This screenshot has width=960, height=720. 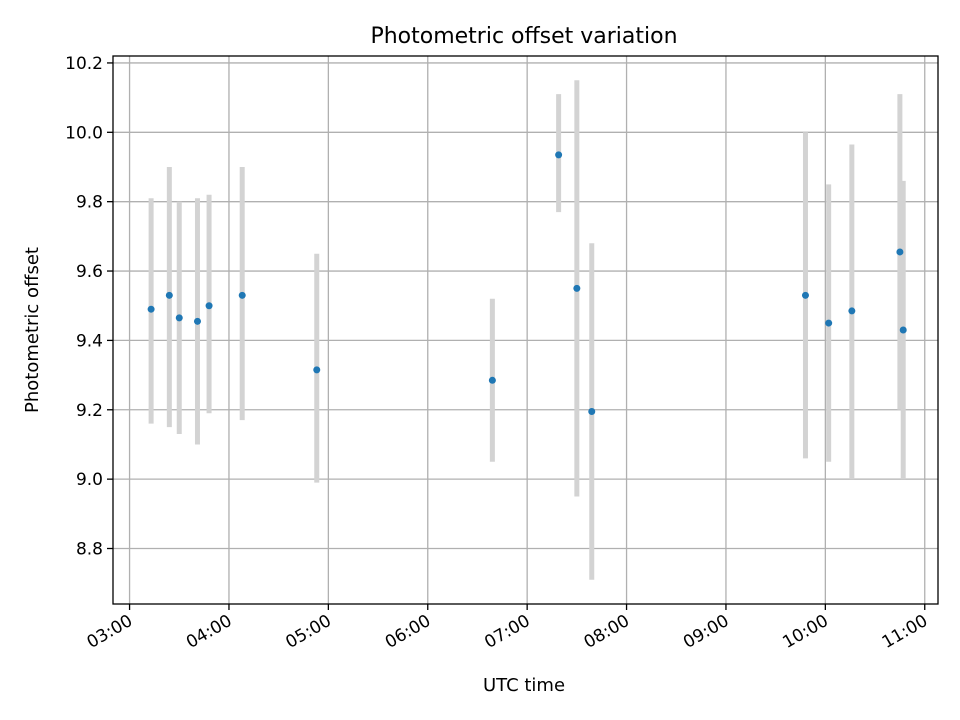 What do you see at coordinates (524, 685) in the screenshot?
I see `x-axis-label: UTC time` at bounding box center [524, 685].